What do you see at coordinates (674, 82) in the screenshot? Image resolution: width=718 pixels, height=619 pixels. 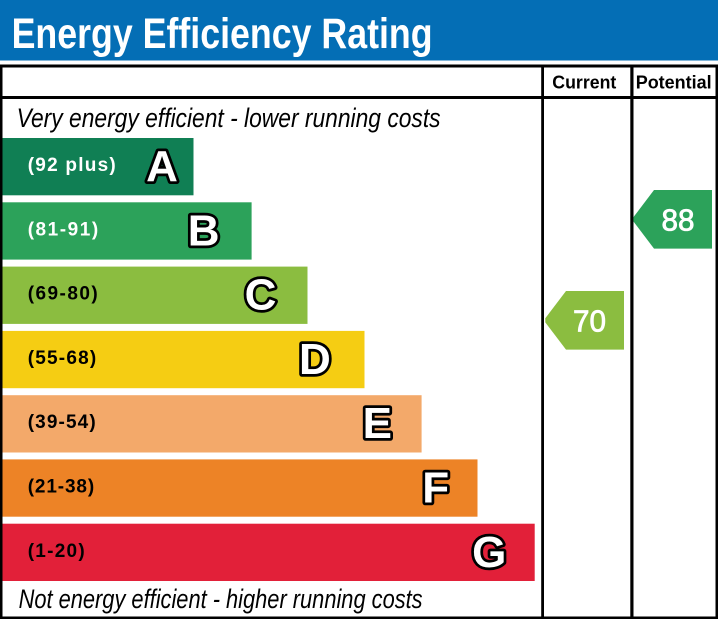 I see `svg-text: Potential` at bounding box center [674, 82].